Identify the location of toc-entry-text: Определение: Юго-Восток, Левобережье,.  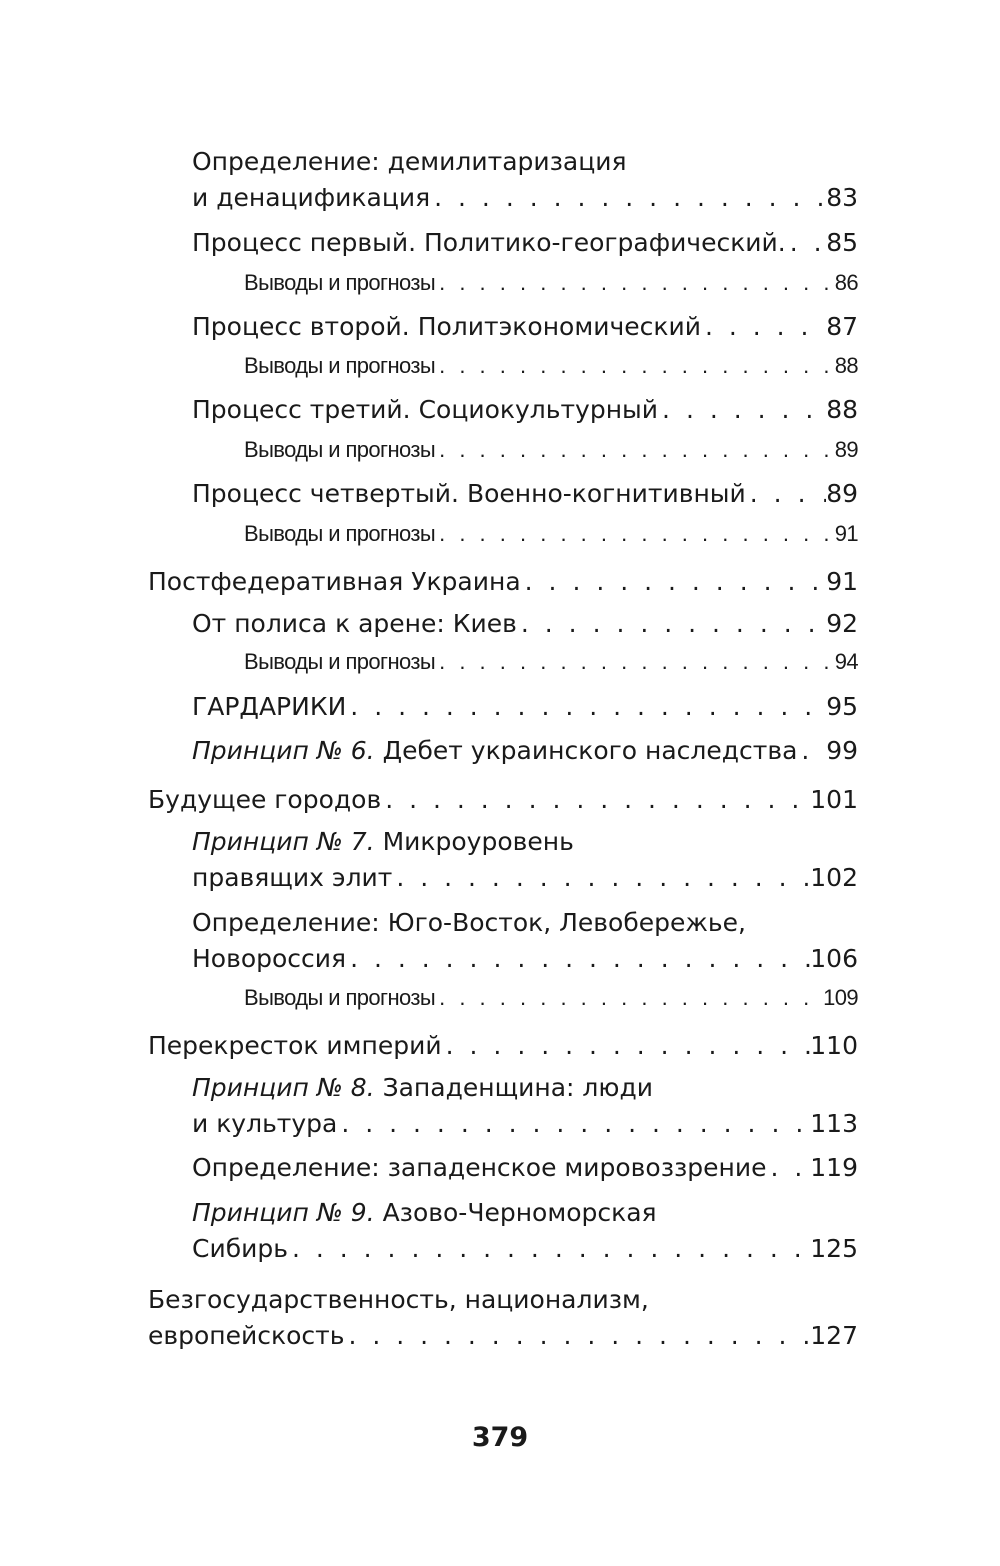
(469, 922).